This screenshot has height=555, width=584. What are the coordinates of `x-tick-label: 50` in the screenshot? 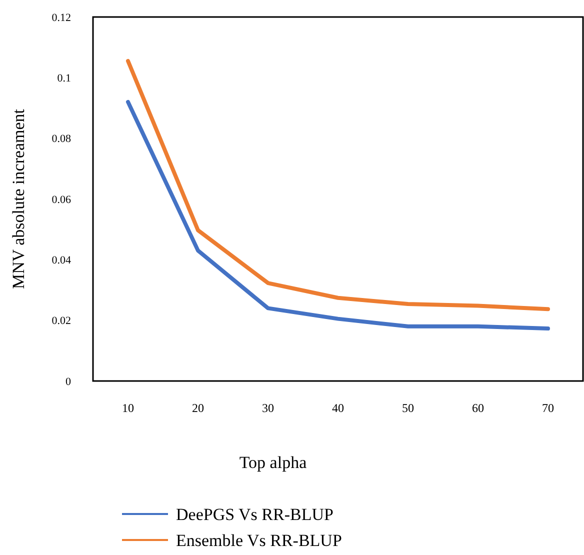 It's located at (408, 408).